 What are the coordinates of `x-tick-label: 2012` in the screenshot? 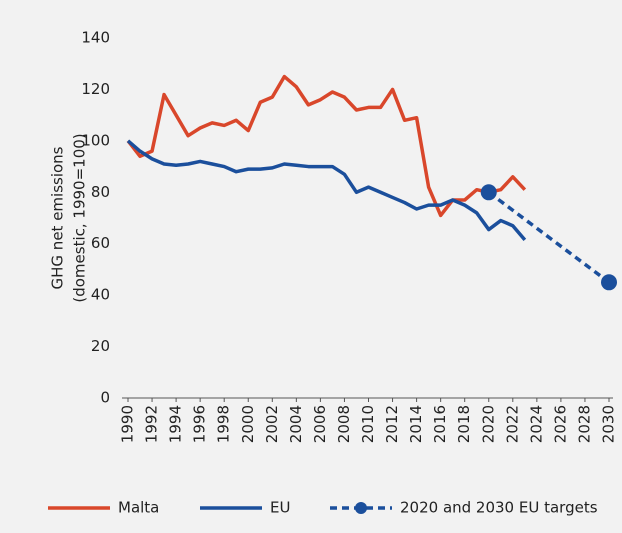 It's located at (392, 424).